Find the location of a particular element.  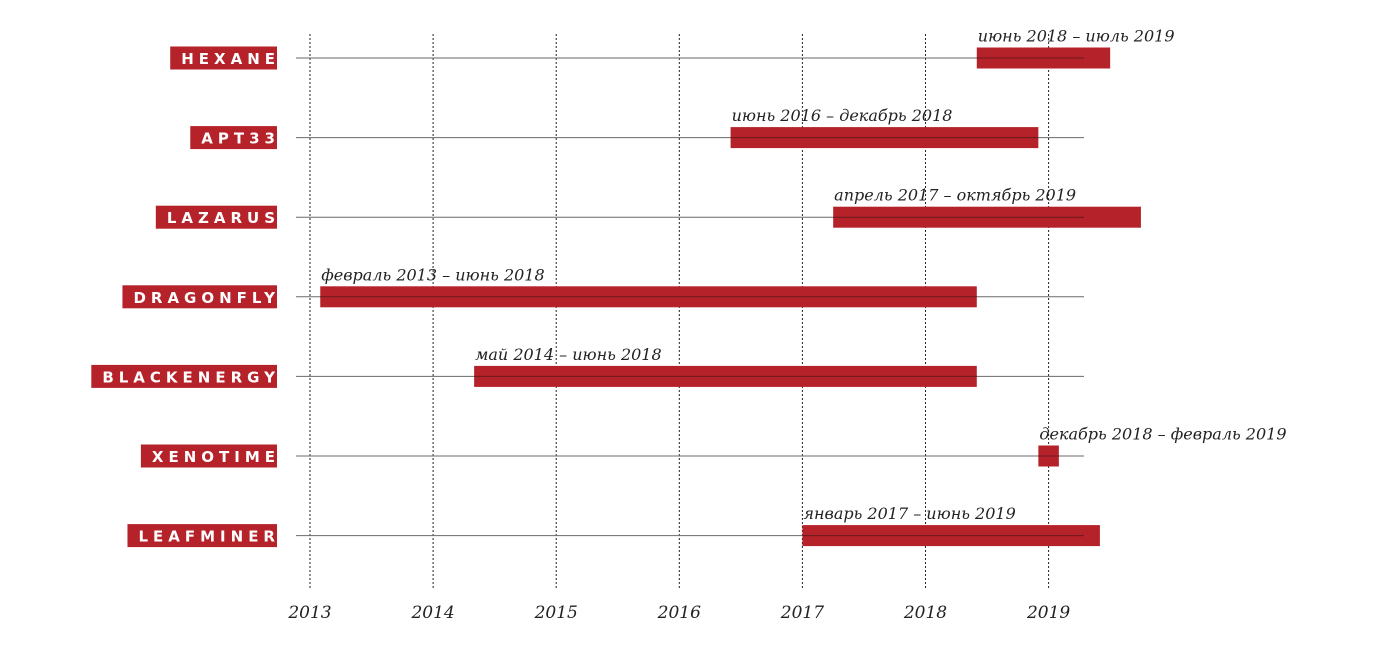

category-label: BLACKENERGY is located at coordinates (191, 377).